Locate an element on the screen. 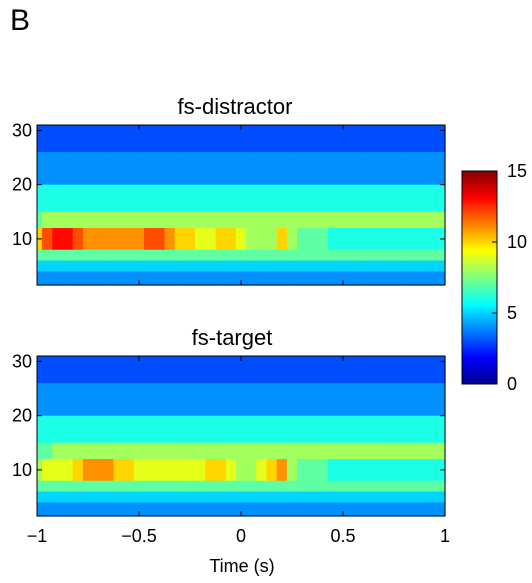 The height and width of the screenshot is (583, 532). y-tick-label: 10 is located at coordinates (22, 239).